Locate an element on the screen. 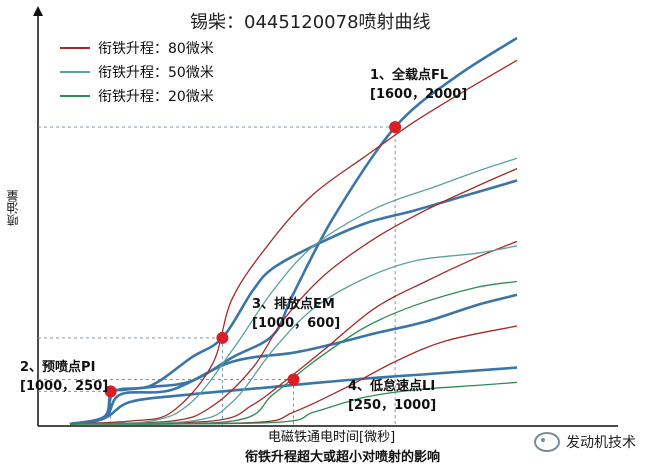  y-axis-arrow is located at coordinates (38, 11).